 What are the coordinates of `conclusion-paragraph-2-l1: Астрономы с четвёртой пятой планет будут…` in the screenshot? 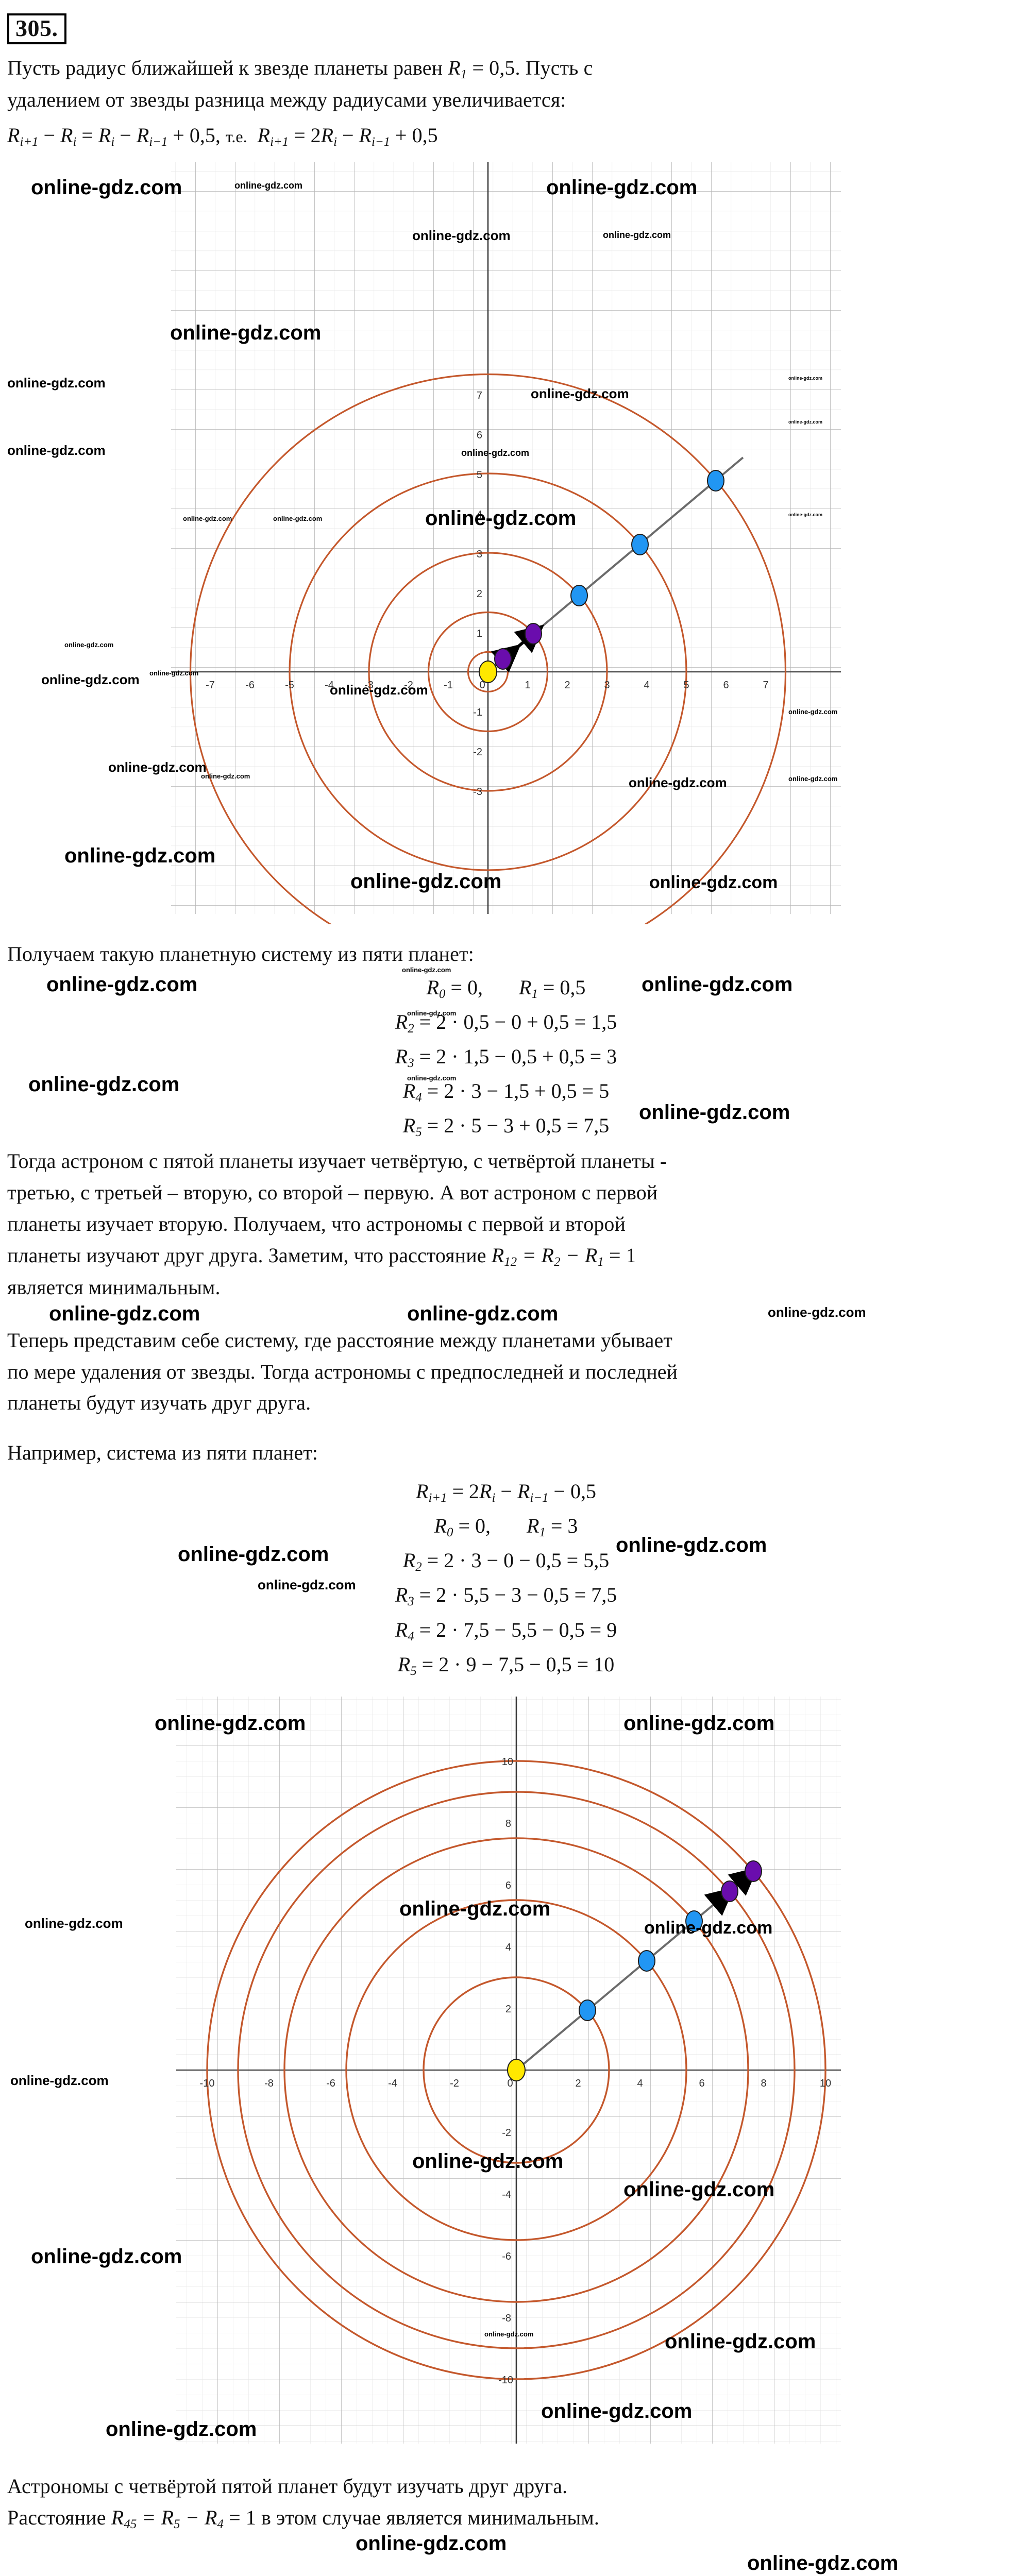 It's located at (287, 2486).